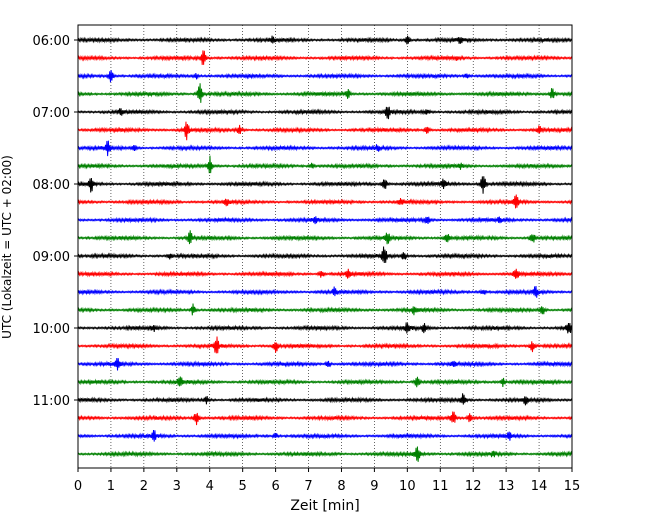 This screenshot has height=520, width=650. I want to click on x-tick-label: 11, so click(440, 486).